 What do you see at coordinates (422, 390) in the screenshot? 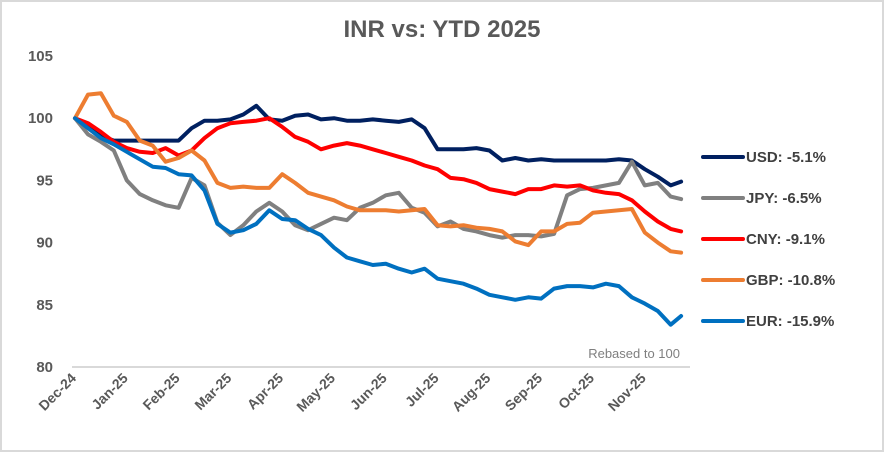
I see `x-tick-label: Jul-25` at bounding box center [422, 390].